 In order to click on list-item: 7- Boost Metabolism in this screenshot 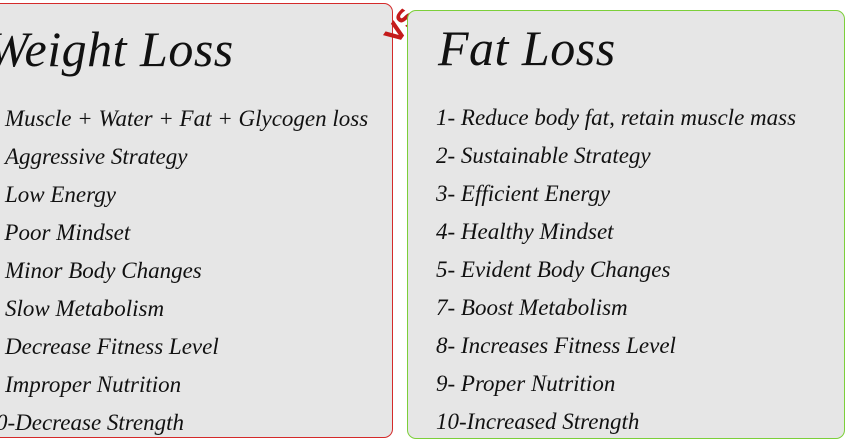, I will do `click(532, 307)`.